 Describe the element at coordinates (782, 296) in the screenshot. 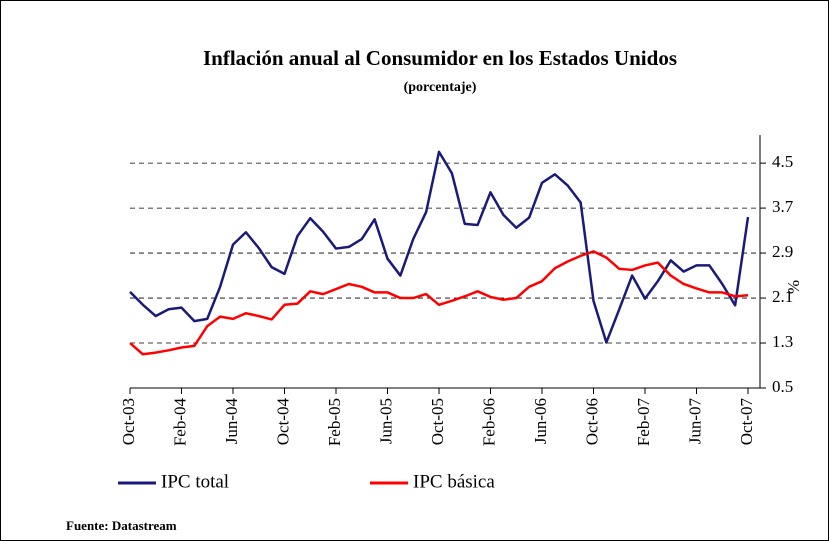

I see `y-tick-label: 2.1` at that location.